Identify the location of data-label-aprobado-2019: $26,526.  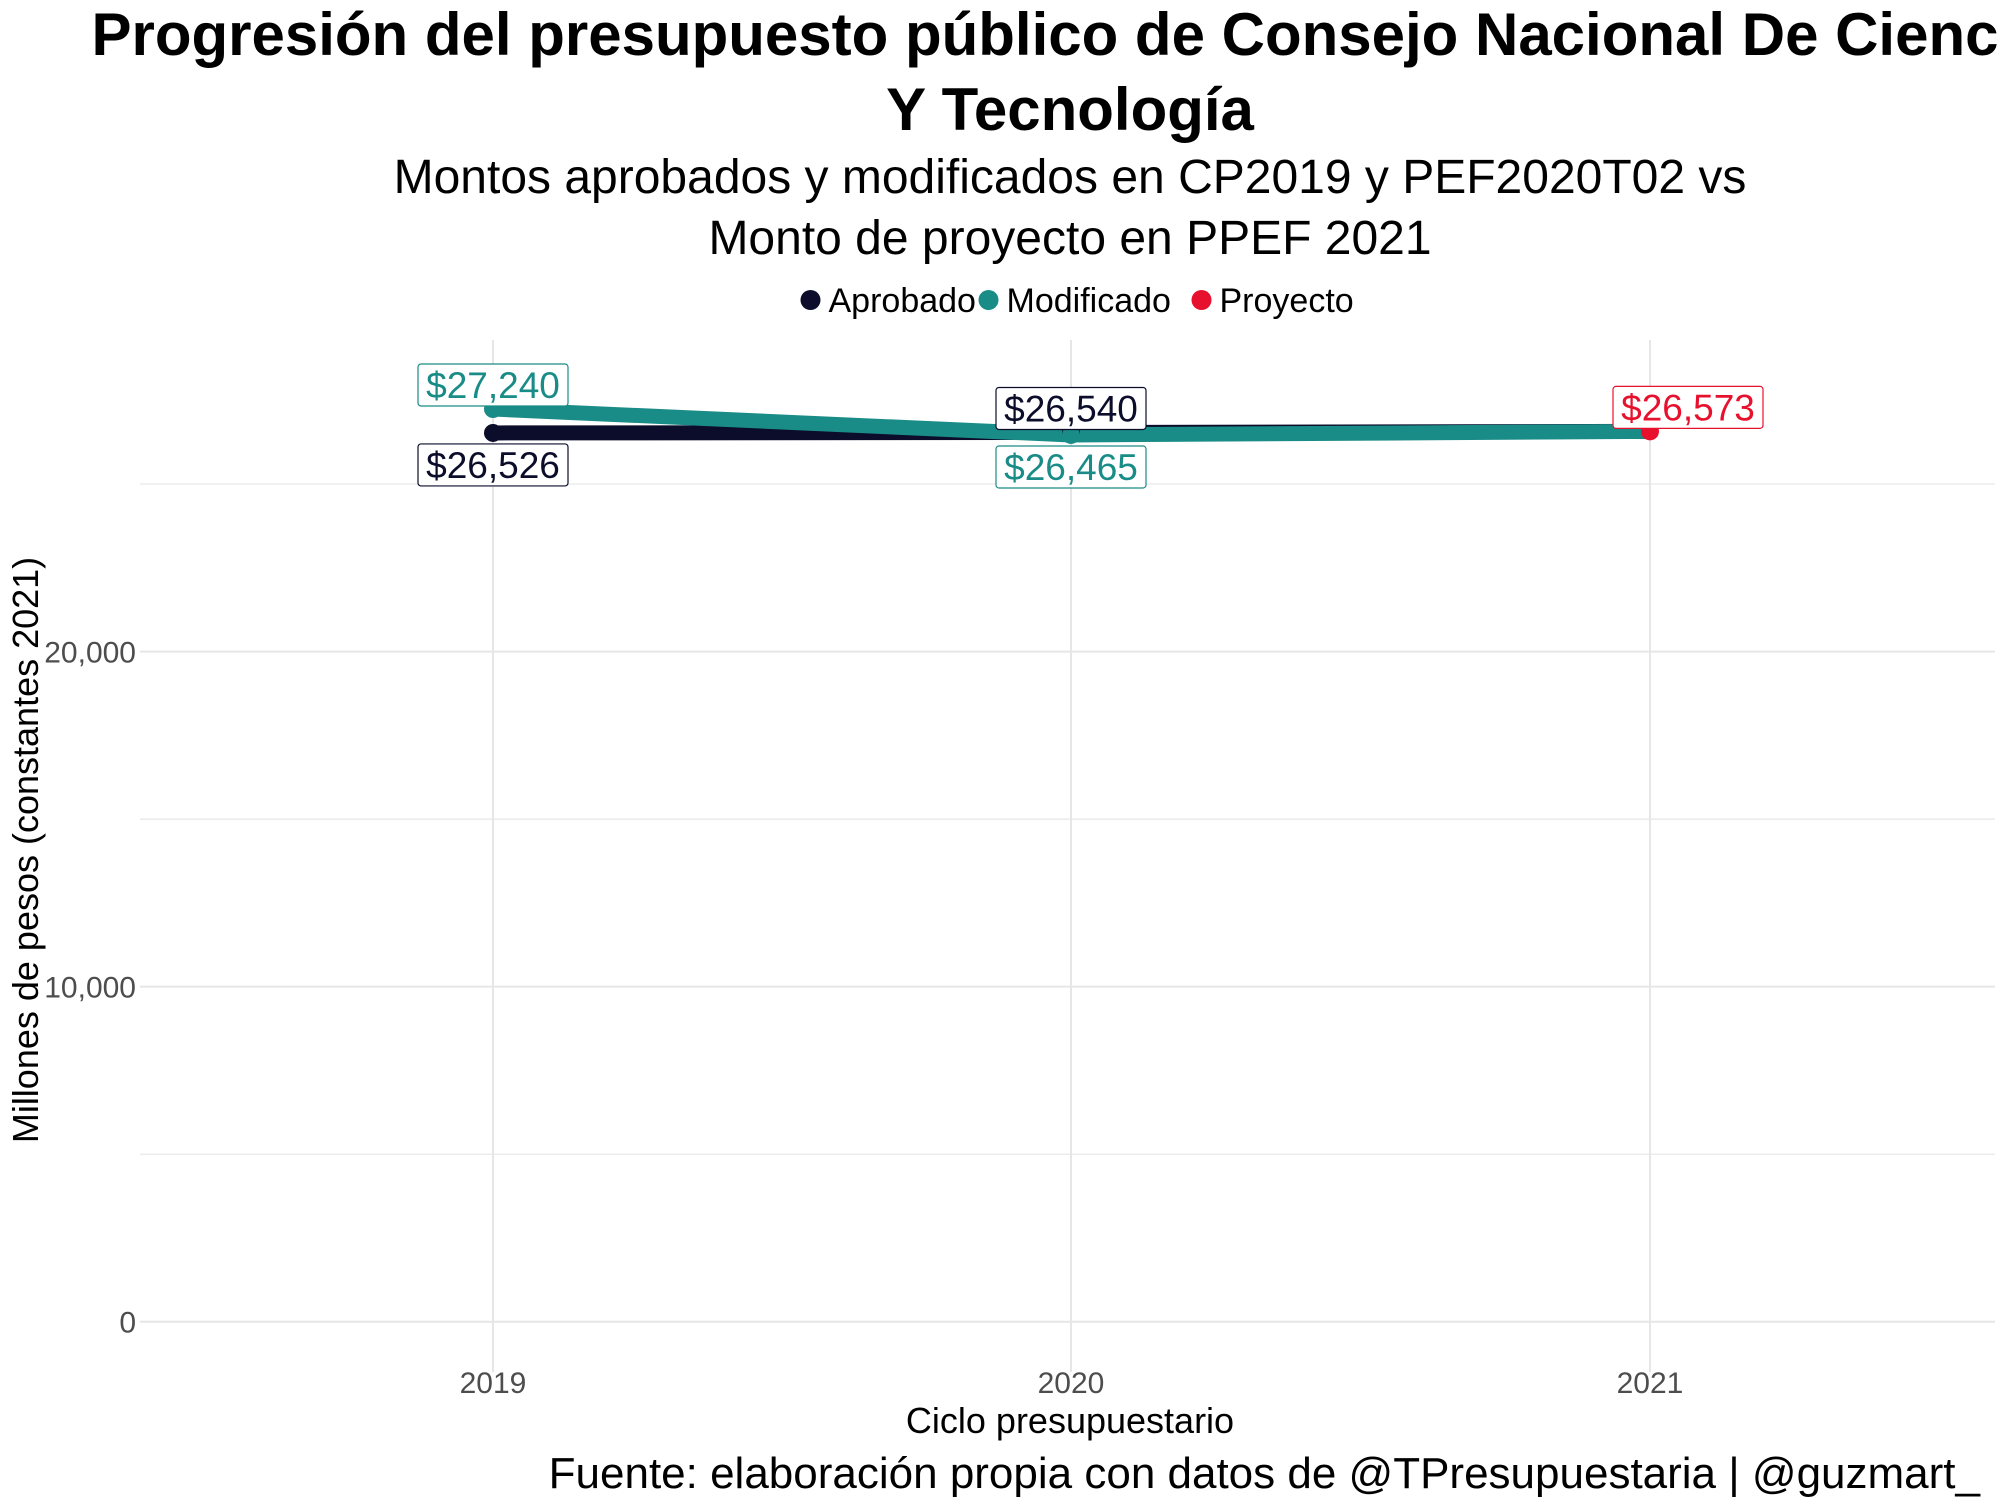
(493, 465).